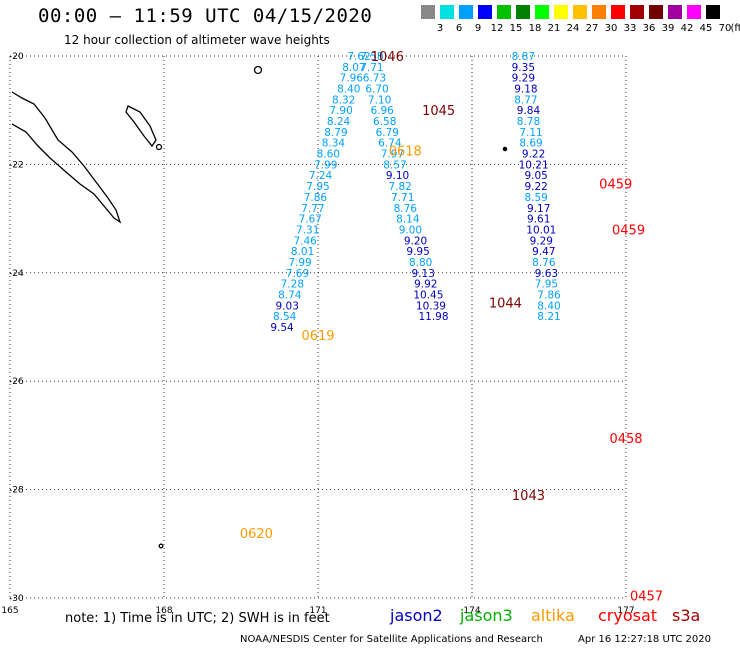  What do you see at coordinates (382, 111) in the screenshot?
I see `wave-height-value: 6.96` at bounding box center [382, 111].